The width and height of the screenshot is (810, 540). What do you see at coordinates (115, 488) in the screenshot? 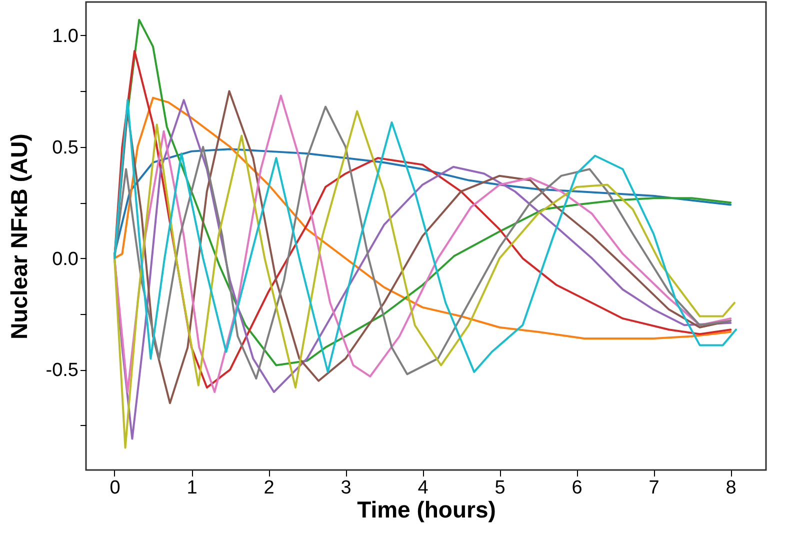
I see `x-tick-label: 0` at bounding box center [115, 488].